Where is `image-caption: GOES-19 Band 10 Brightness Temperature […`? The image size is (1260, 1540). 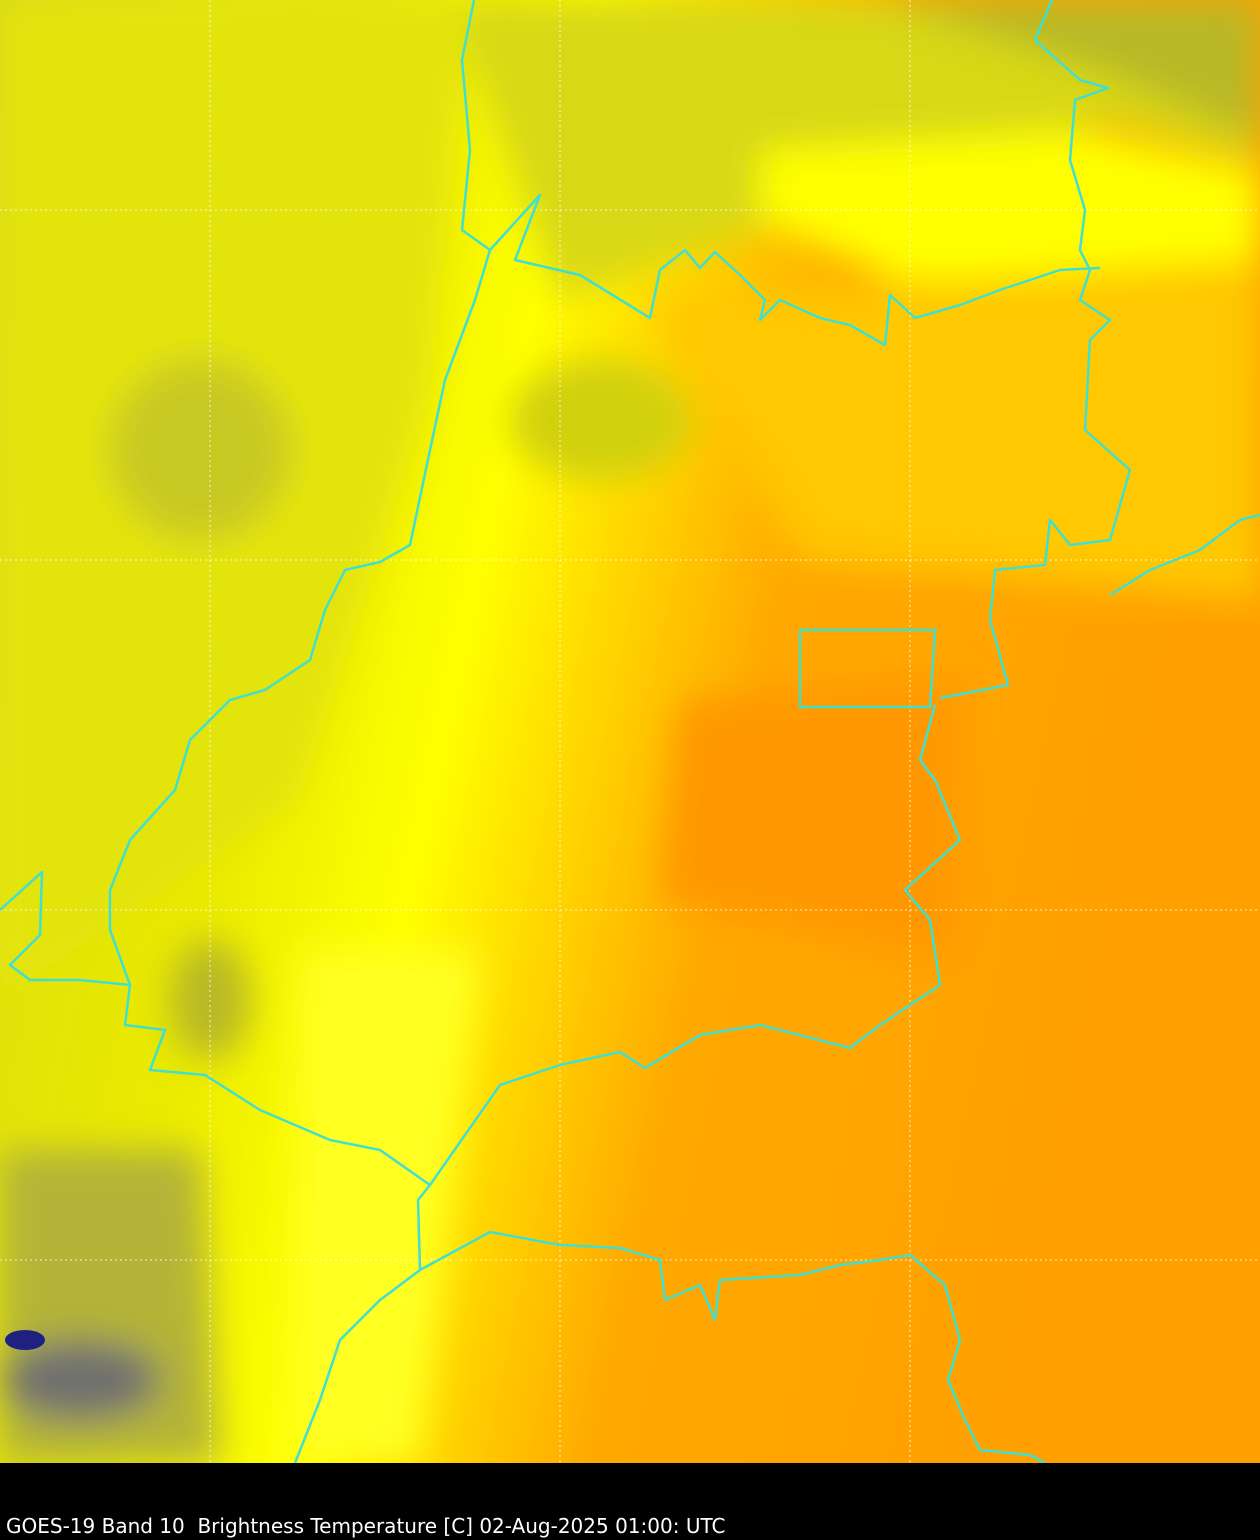 image-caption: GOES-19 Band 10 Brightness Temperature [… is located at coordinates (366, 1526).